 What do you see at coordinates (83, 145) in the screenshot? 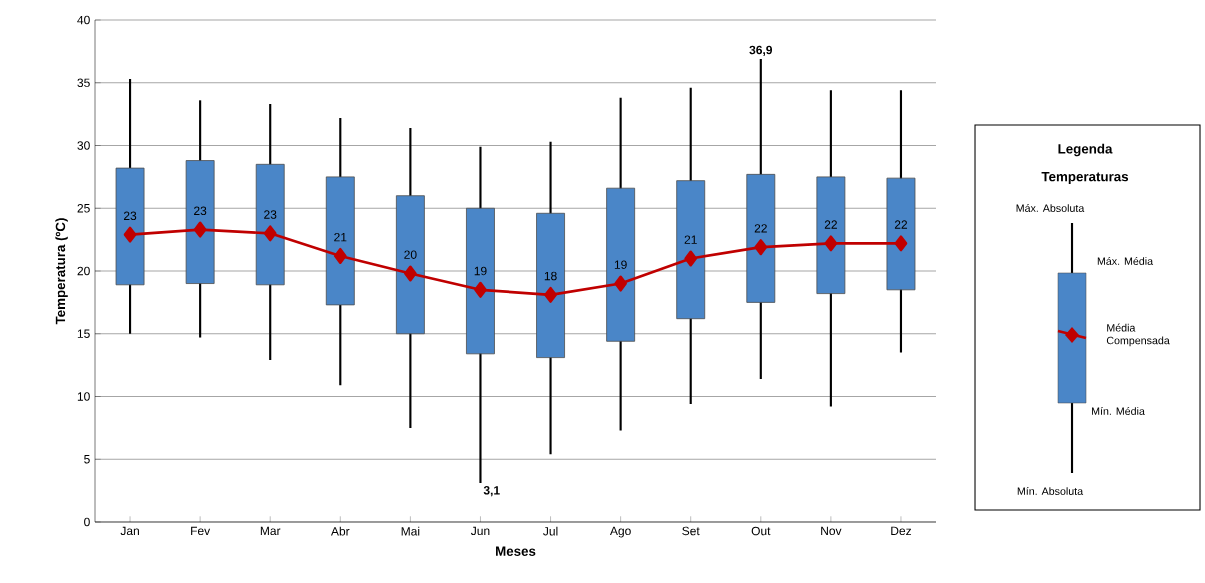
I see `y-tick-label: 30` at bounding box center [83, 145].